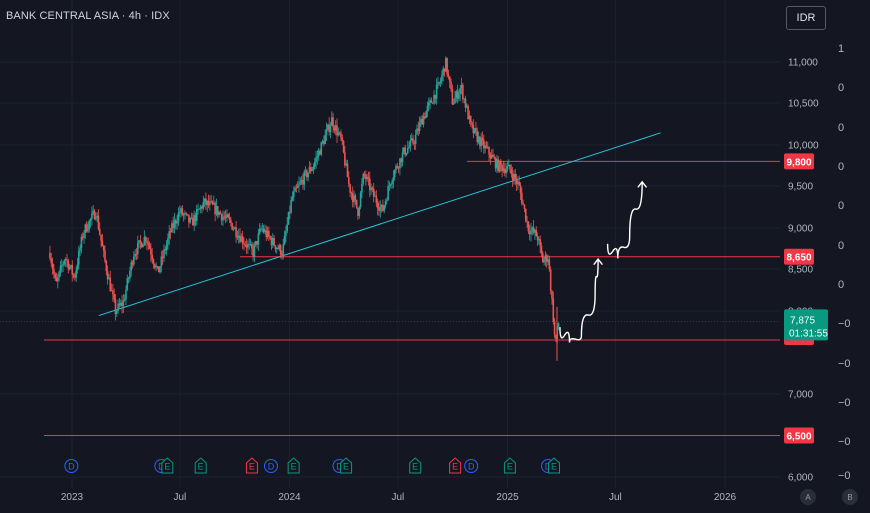 Image resolution: width=870 pixels, height=513 pixels. What do you see at coordinates (312, 465) in the screenshot?
I see `event-markers: DDEEEDEDEEEDEDE` at bounding box center [312, 465].